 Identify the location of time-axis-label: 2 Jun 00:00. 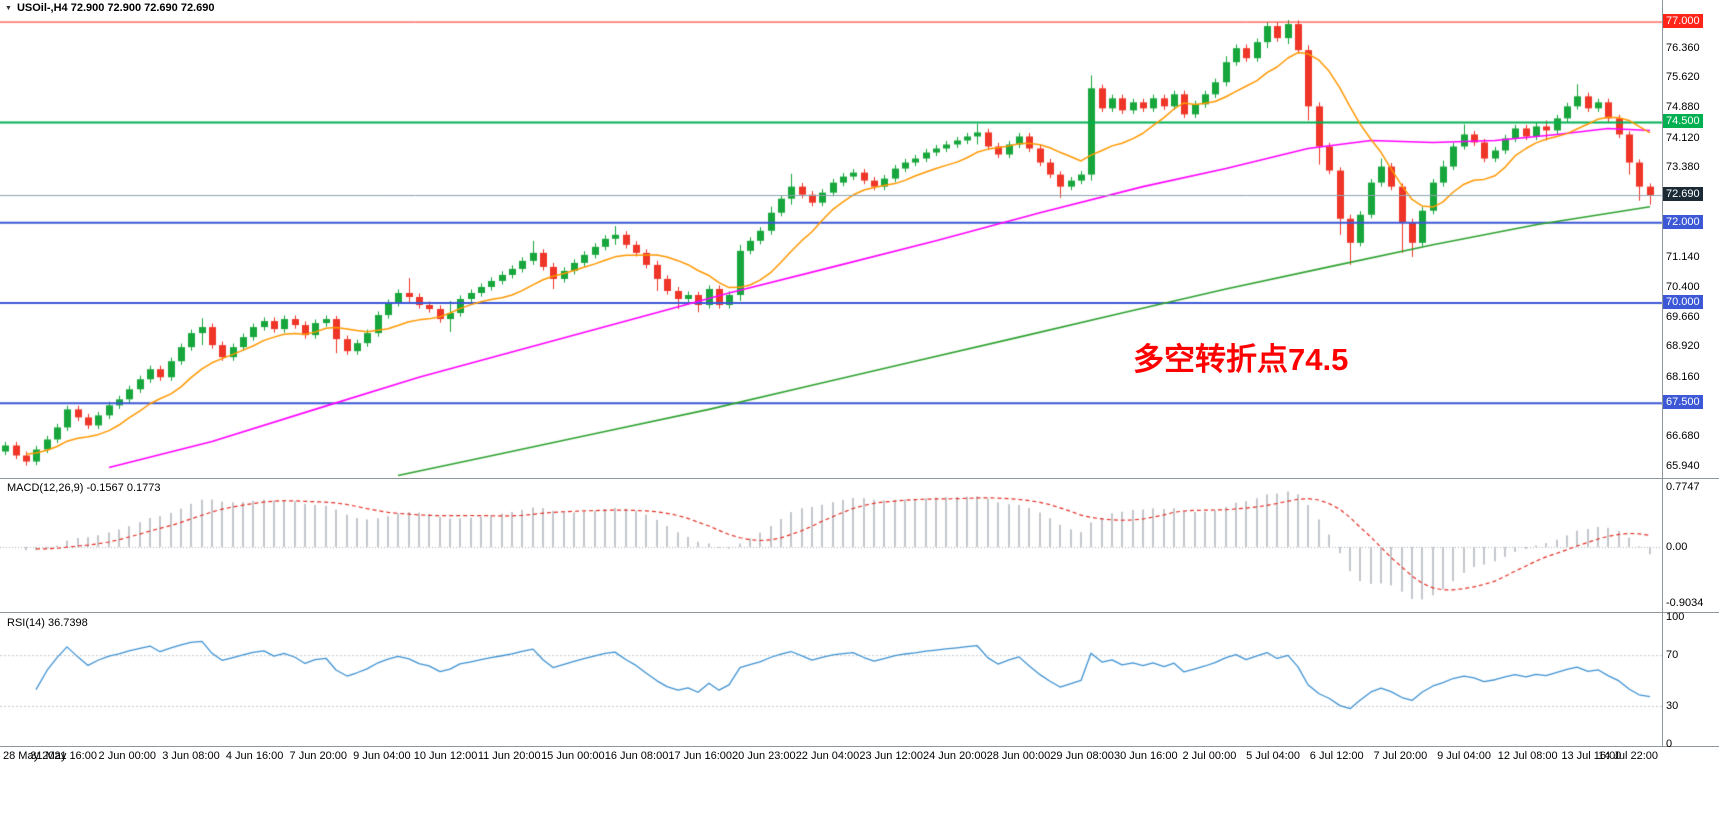
(127, 756).